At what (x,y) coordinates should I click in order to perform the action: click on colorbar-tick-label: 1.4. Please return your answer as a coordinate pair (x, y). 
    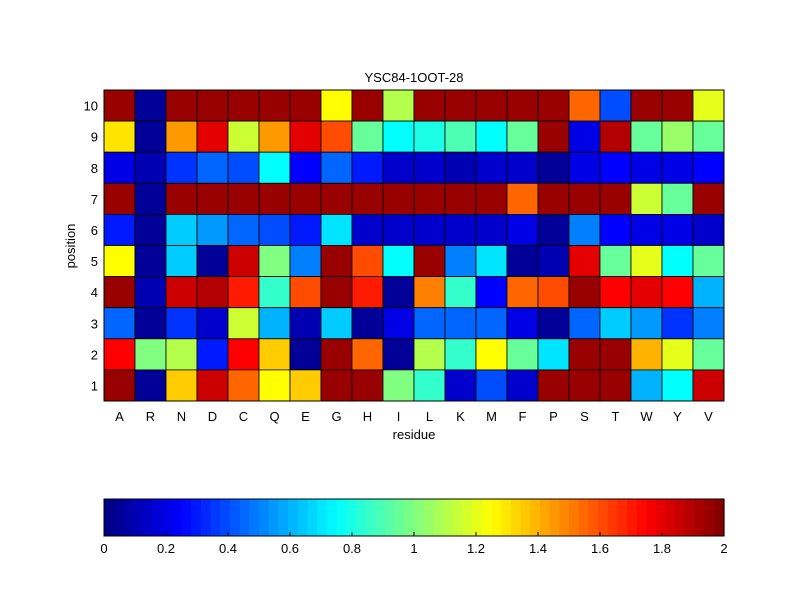
    Looking at the image, I should click on (538, 548).